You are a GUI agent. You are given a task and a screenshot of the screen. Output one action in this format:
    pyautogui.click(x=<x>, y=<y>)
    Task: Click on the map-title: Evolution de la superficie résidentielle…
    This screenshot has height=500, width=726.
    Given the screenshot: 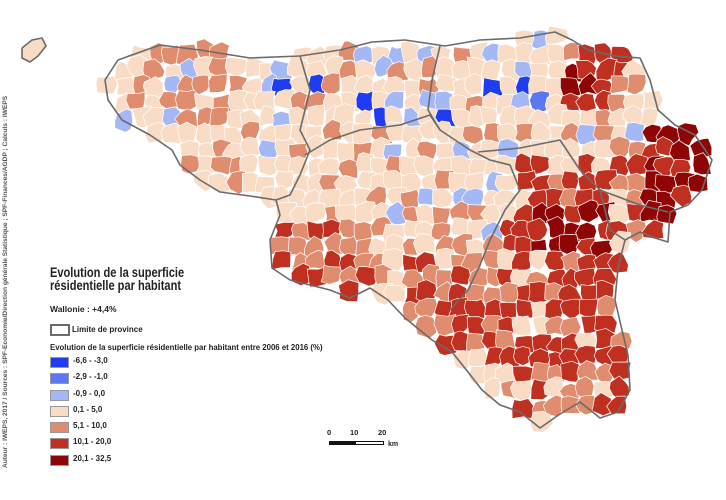 What is the action you would take?
    pyautogui.click(x=132, y=279)
    